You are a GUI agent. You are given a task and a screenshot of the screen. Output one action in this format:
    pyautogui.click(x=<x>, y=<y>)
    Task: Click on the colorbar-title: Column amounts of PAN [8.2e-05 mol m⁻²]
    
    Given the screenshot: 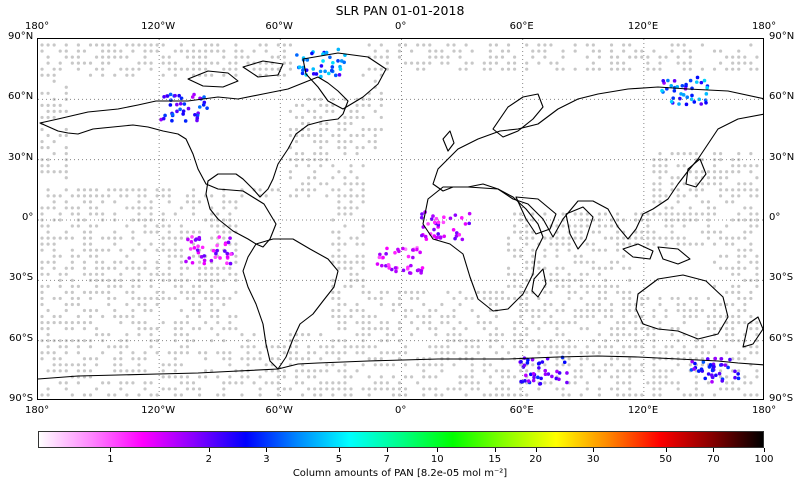 What is the action you would take?
    pyautogui.click(x=400, y=473)
    